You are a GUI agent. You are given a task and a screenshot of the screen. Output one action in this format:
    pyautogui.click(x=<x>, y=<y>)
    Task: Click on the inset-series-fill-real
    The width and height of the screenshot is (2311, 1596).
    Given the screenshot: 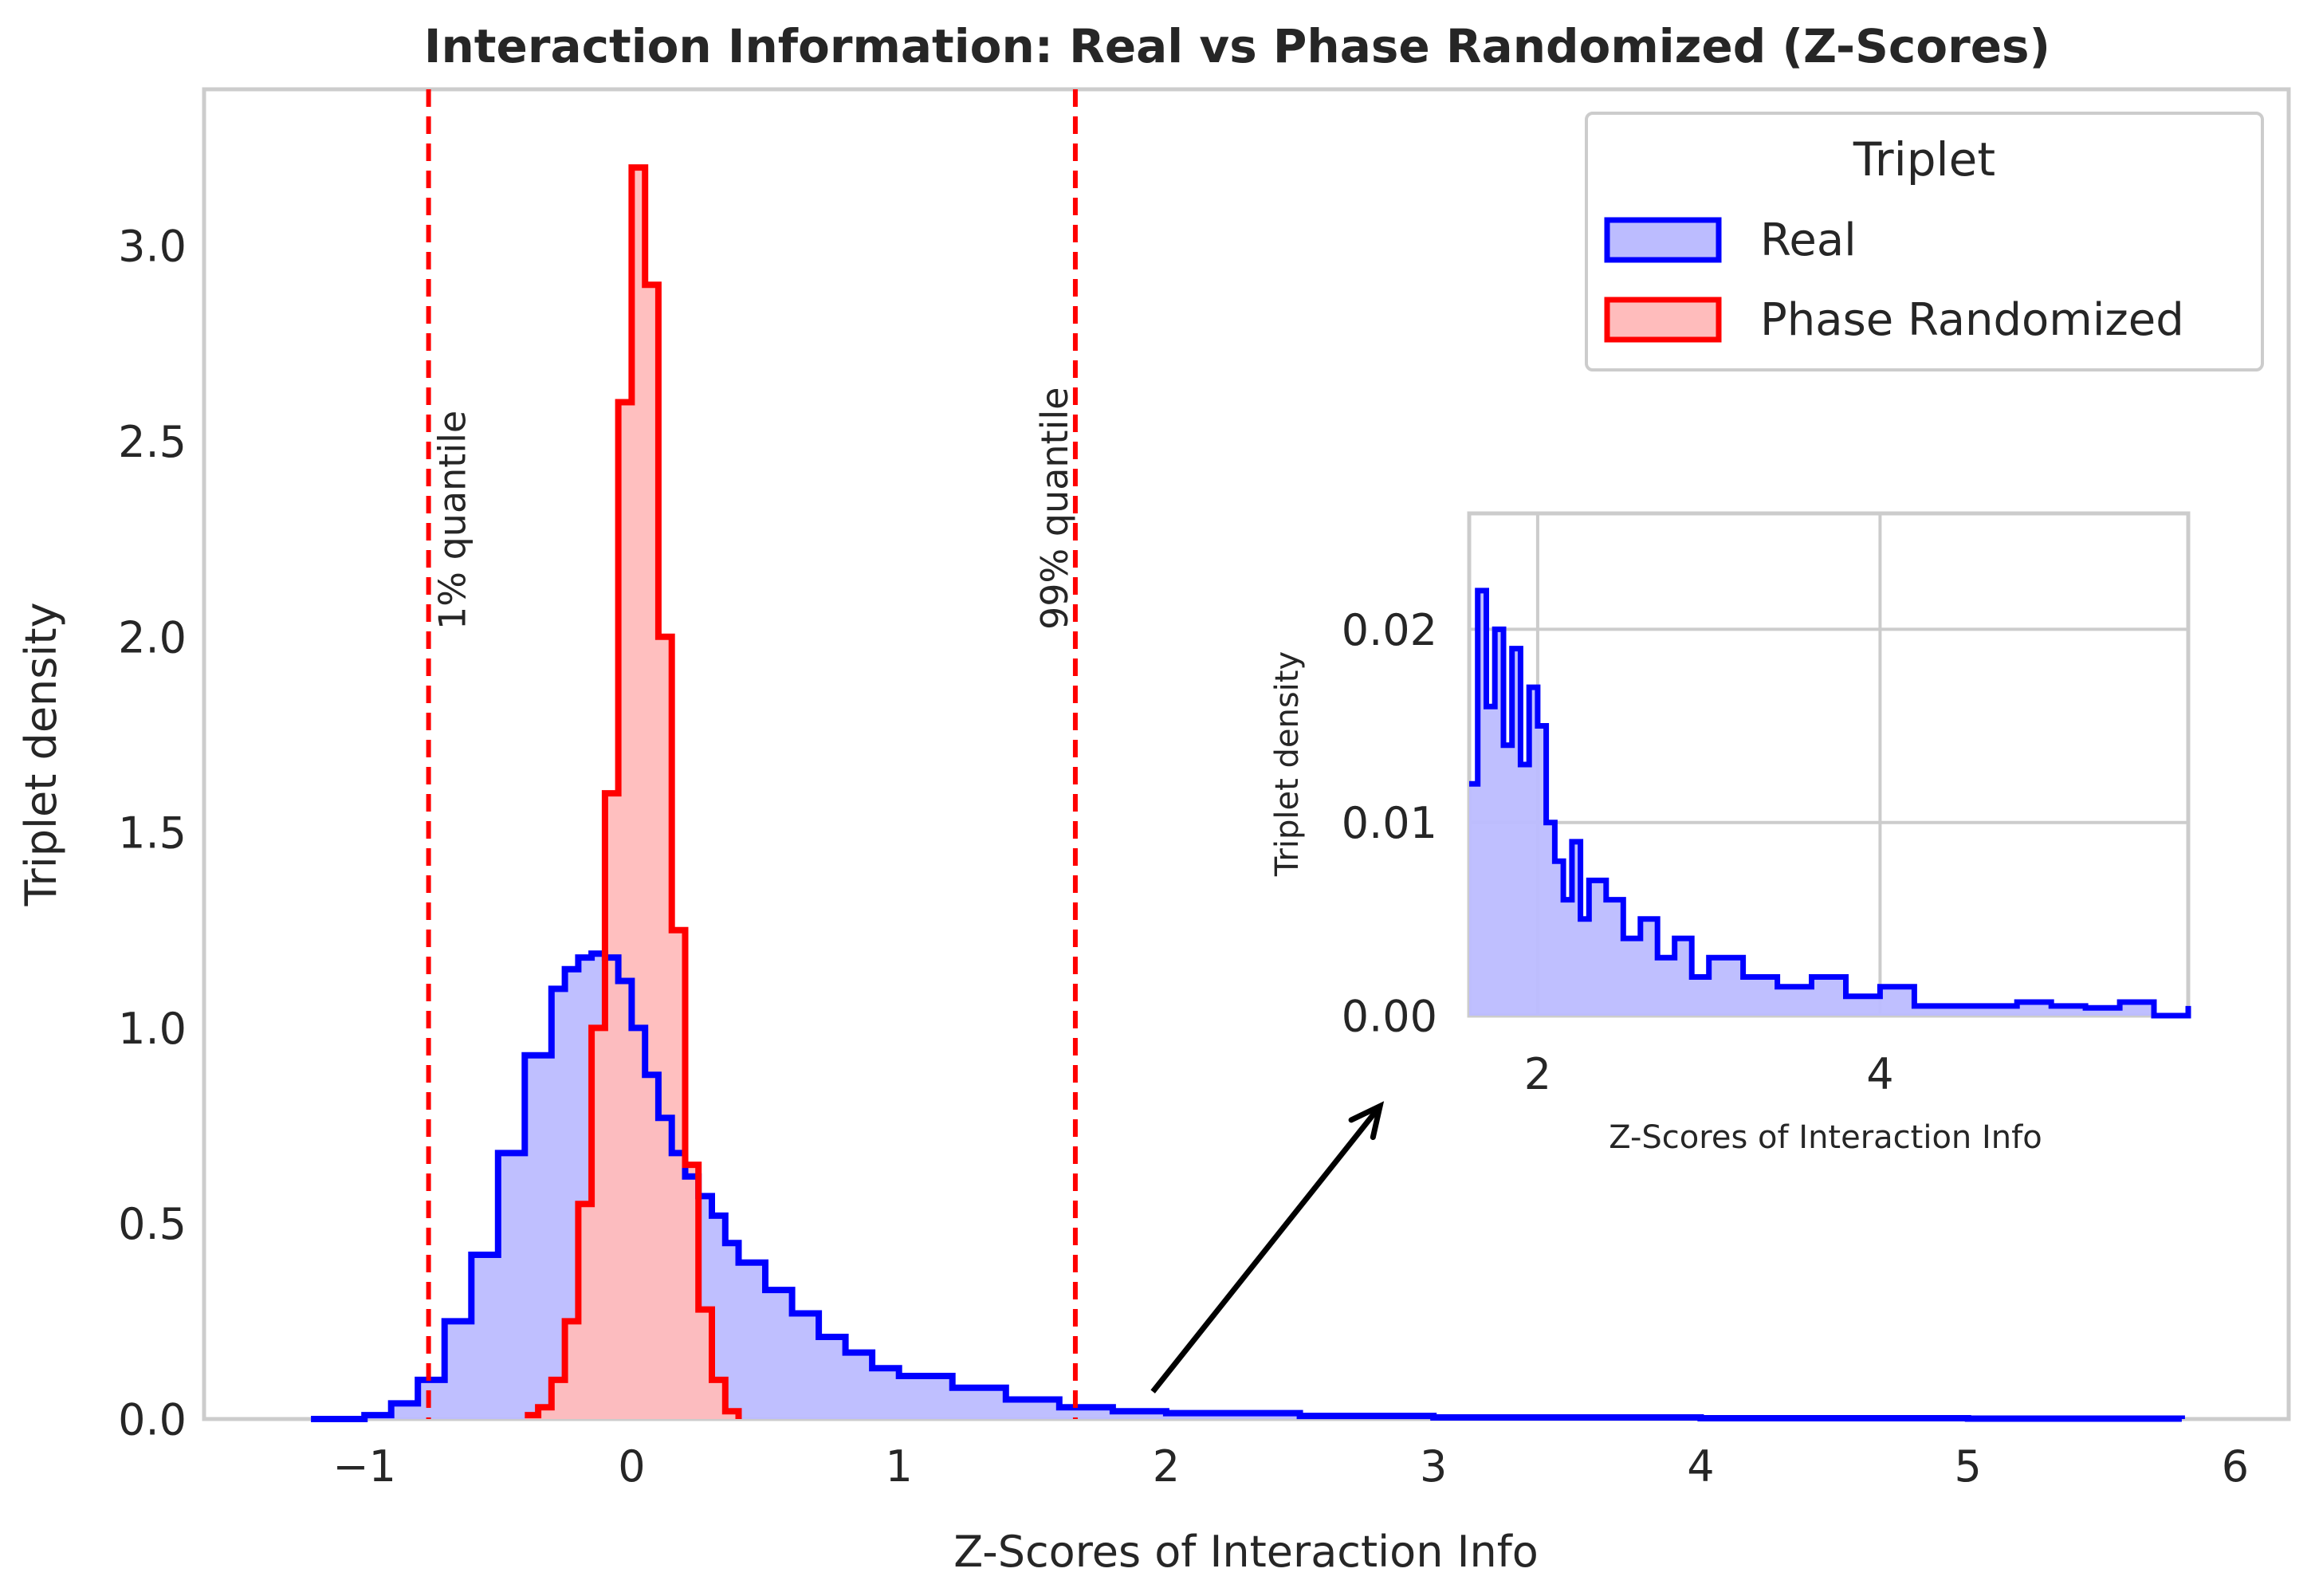 What is the action you would take?
    pyautogui.click(x=1828, y=803)
    